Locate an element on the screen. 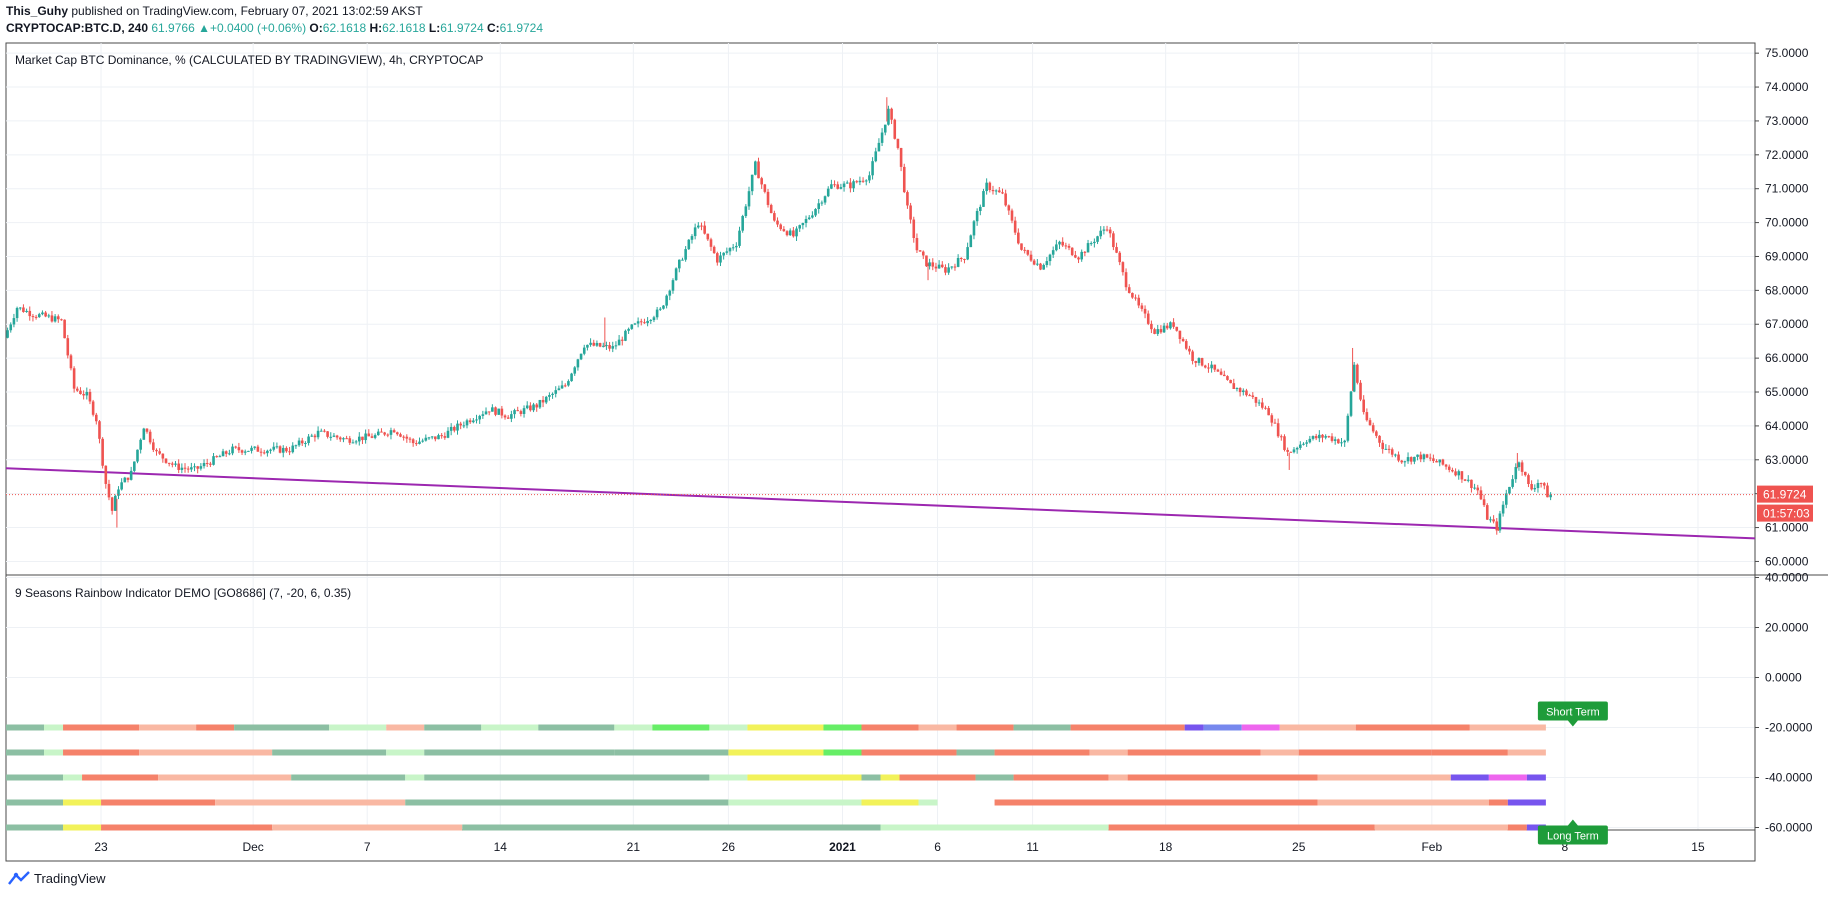 This screenshot has height=898, width=1828. time-axis-labels: 23 Dec 7 14 21 26 2021 6 11 18 25 Feb 8 15 is located at coordinates (899, 847).